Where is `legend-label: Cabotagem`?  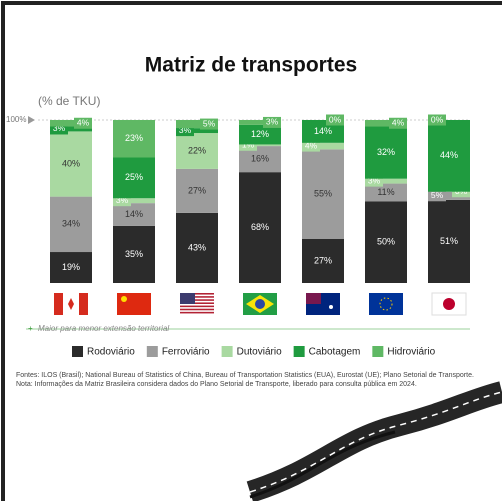 legend-label: Cabotagem is located at coordinates (335, 352).